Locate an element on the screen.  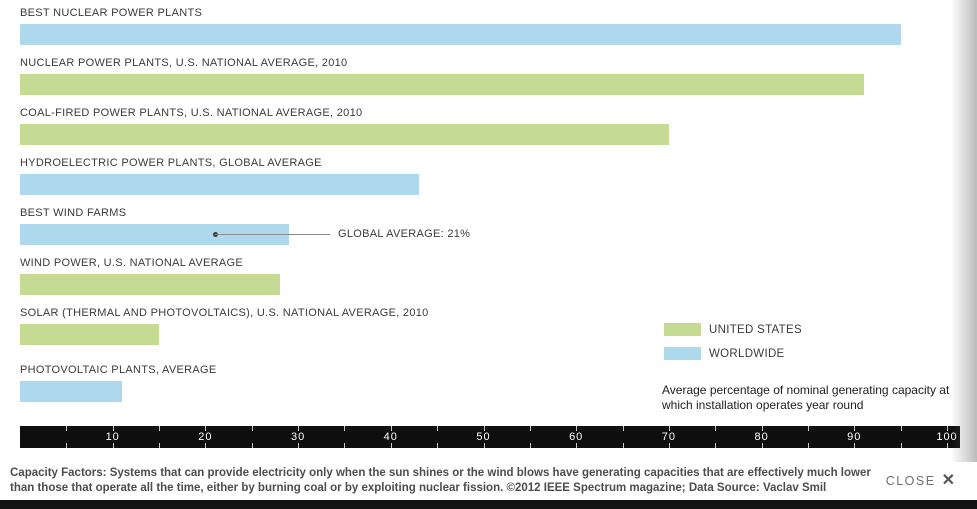
axis-tick-label: 100 is located at coordinates (947, 437).